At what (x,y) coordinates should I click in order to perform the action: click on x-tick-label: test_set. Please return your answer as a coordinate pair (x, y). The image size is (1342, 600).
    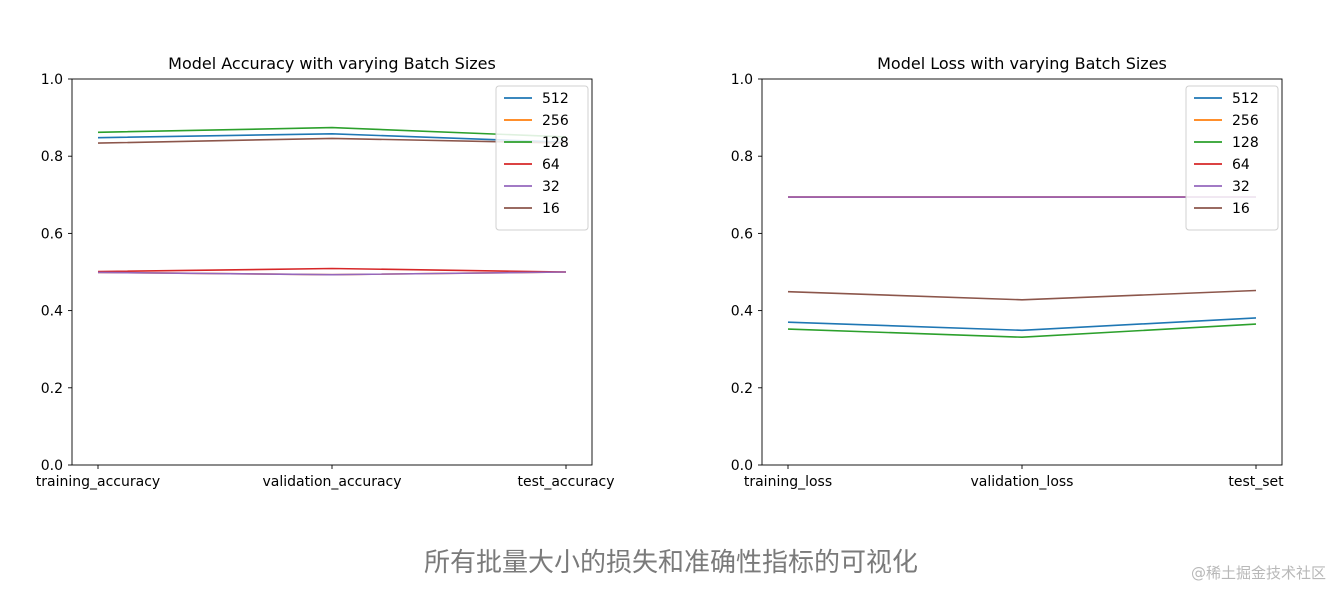
    Looking at the image, I should click on (1256, 482).